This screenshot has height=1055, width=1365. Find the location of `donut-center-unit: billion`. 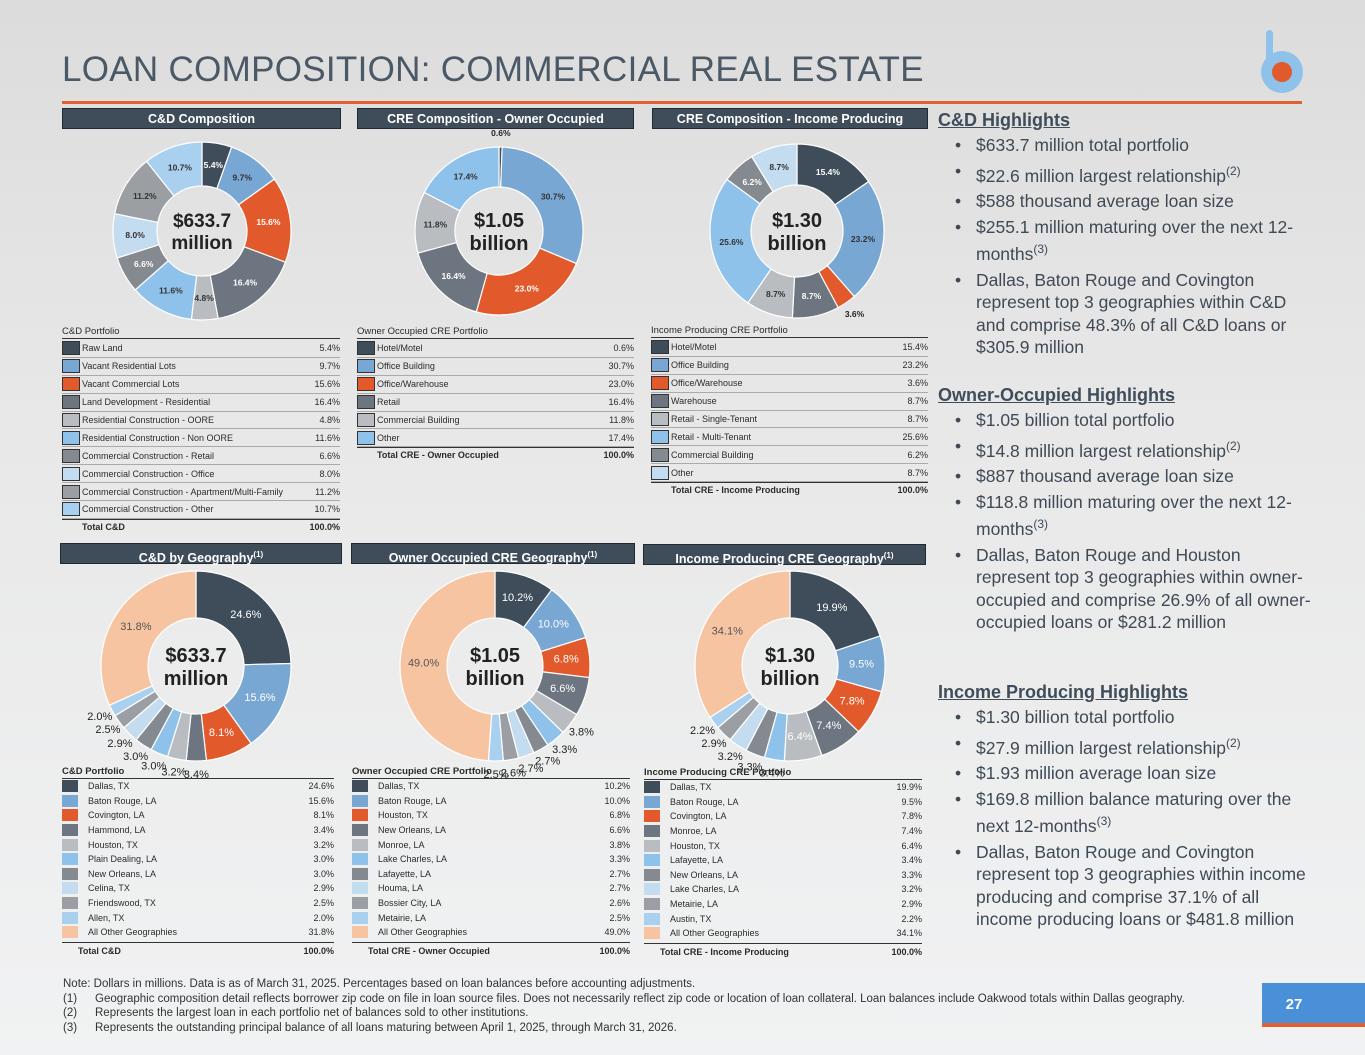

donut-center-unit: billion is located at coordinates (495, 679).